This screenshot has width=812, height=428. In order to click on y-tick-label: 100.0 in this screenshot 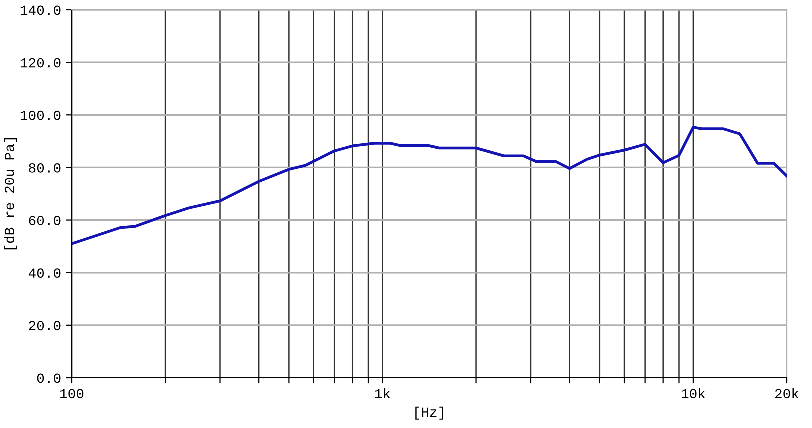, I will do `click(40, 115)`.